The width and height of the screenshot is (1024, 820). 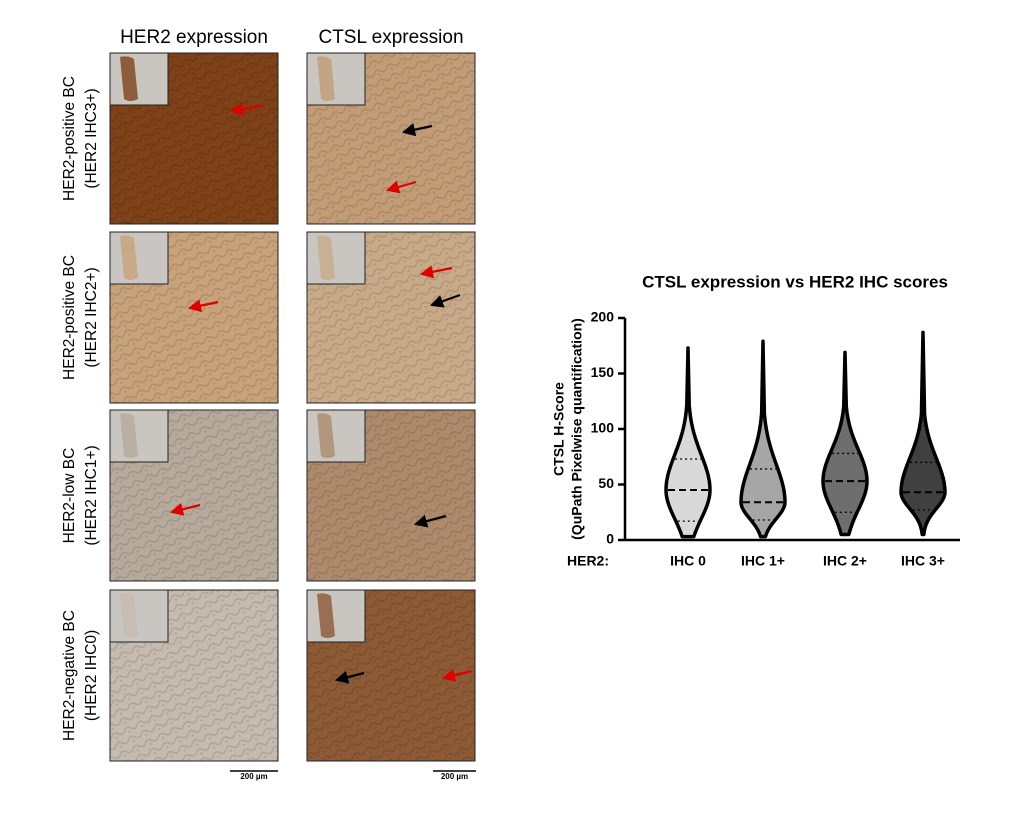 What do you see at coordinates (603, 372) in the screenshot?
I see `y-tick-label: 150` at bounding box center [603, 372].